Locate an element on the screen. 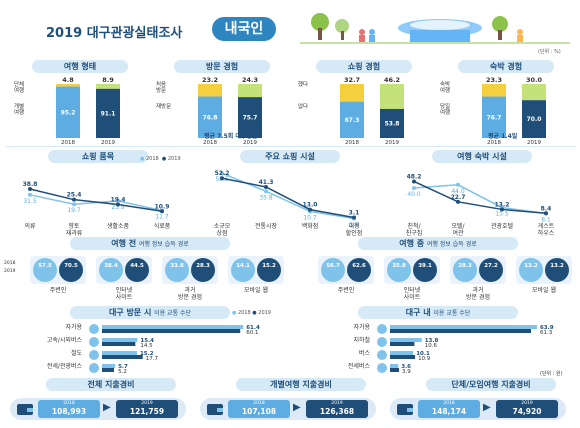  category-label: 향토 재과류 is located at coordinates (74, 230).